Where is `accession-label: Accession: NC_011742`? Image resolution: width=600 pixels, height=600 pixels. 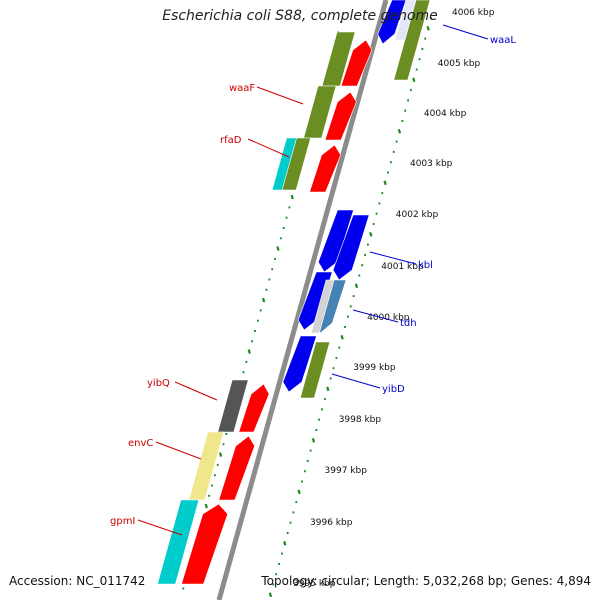
accession-label: Accession: NC_011742 is located at coordinates (77, 581).